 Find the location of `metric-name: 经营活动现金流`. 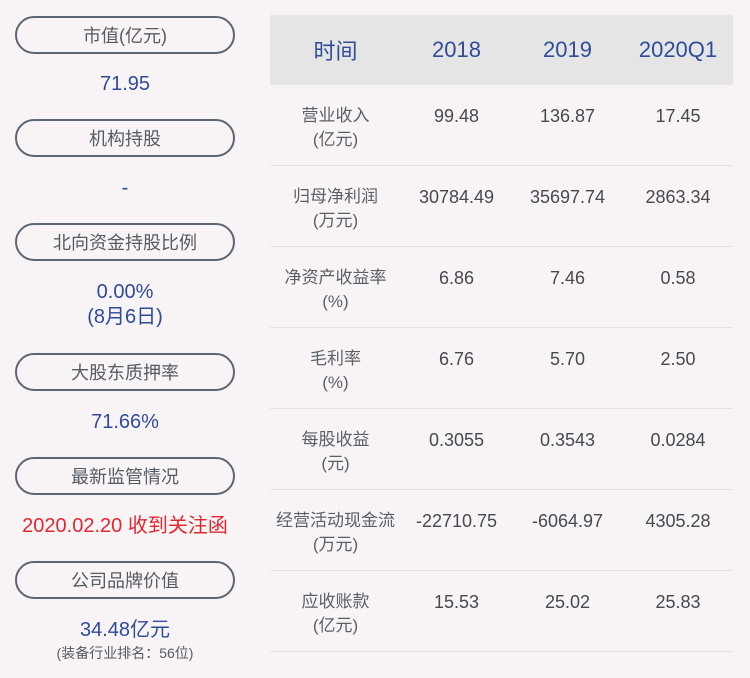

metric-name: 经营活动现金流 is located at coordinates (335, 520).